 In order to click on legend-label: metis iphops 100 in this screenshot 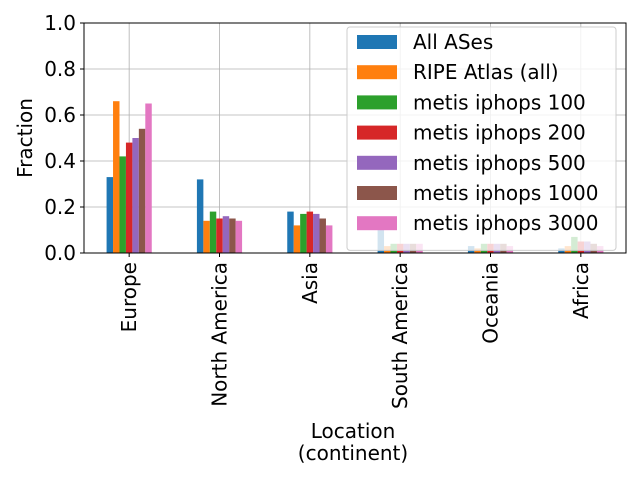, I will do `click(499, 102)`.